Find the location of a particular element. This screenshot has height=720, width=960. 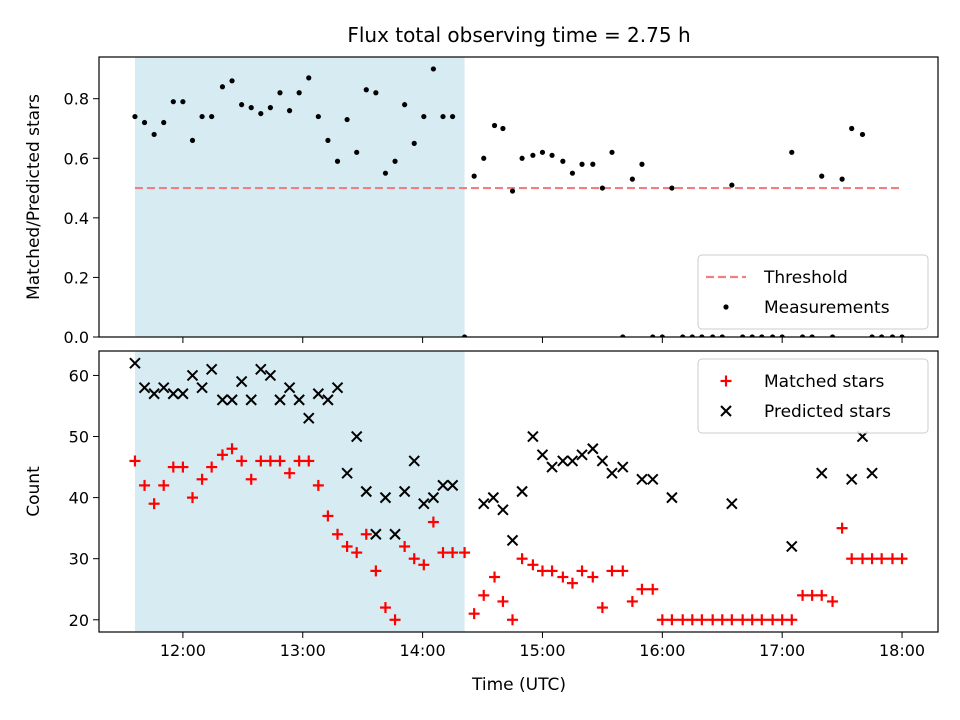

x-tick-label: 13:00 is located at coordinates (303, 650).